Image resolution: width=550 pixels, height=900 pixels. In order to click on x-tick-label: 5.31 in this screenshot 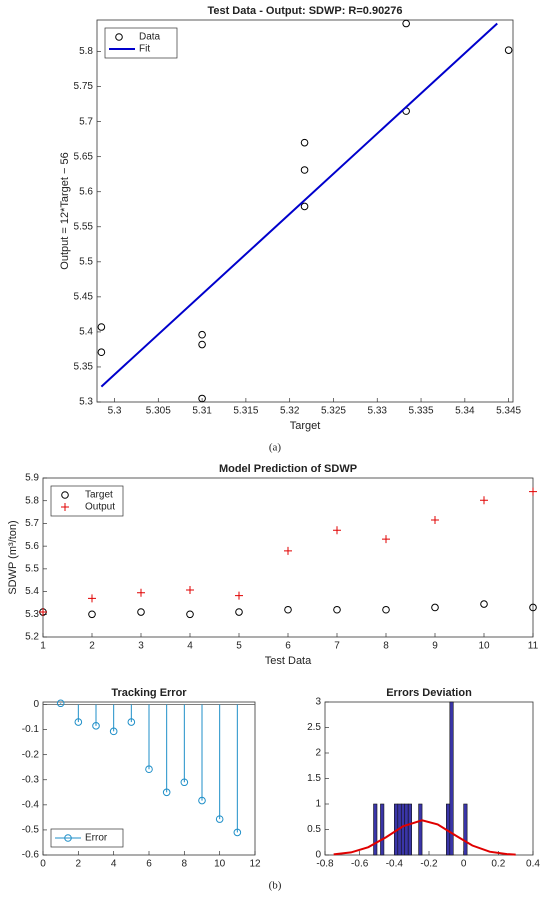, I will do `click(202, 411)`.